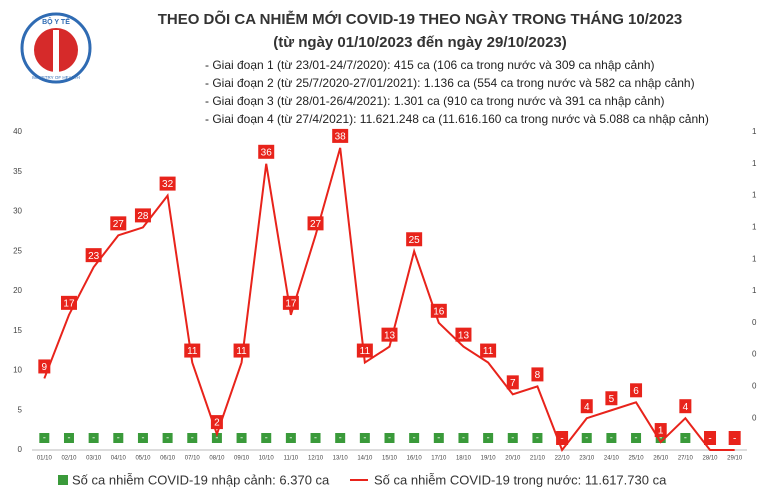 The image size is (770, 495). What do you see at coordinates (686, 407) in the screenshot?
I see `value-label: 4` at bounding box center [686, 407].